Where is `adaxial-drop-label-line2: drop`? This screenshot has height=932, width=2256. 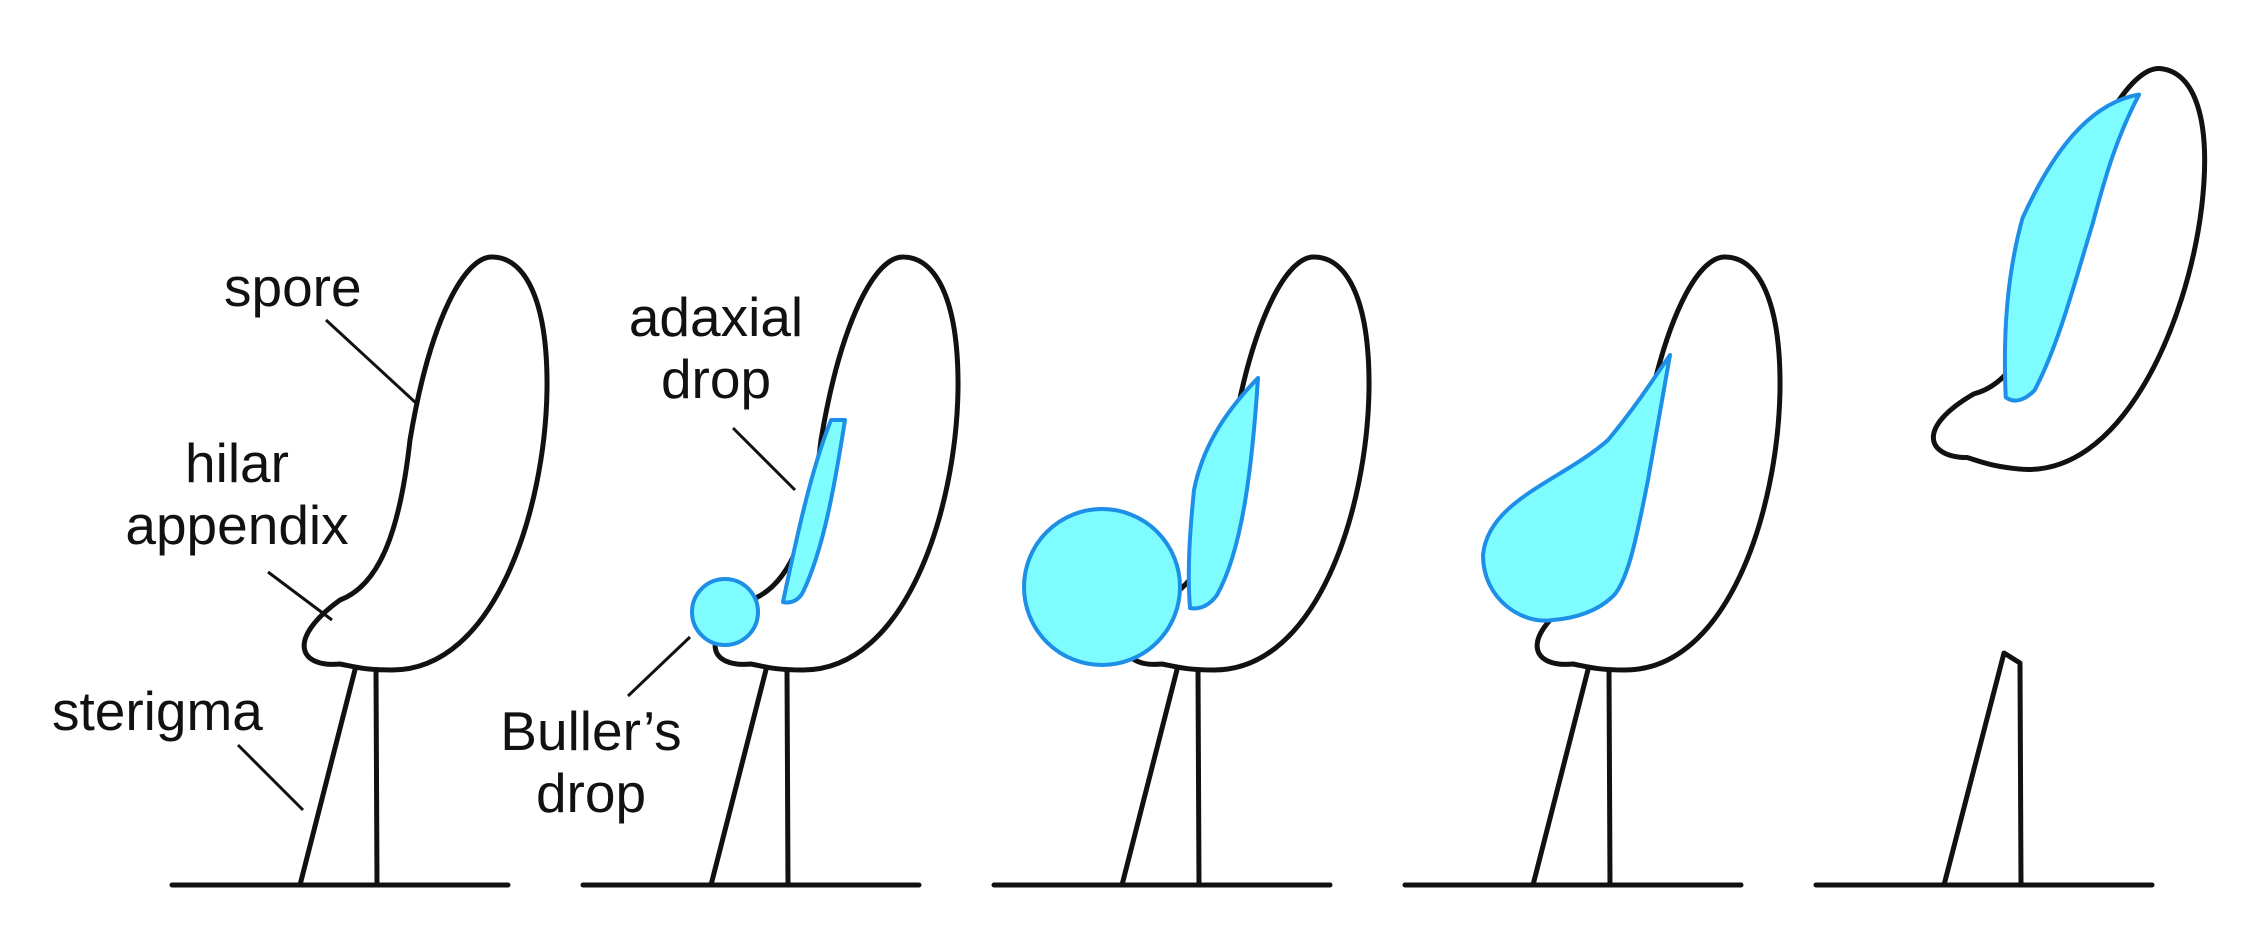 adaxial-drop-label-line2: drop is located at coordinates (716, 379).